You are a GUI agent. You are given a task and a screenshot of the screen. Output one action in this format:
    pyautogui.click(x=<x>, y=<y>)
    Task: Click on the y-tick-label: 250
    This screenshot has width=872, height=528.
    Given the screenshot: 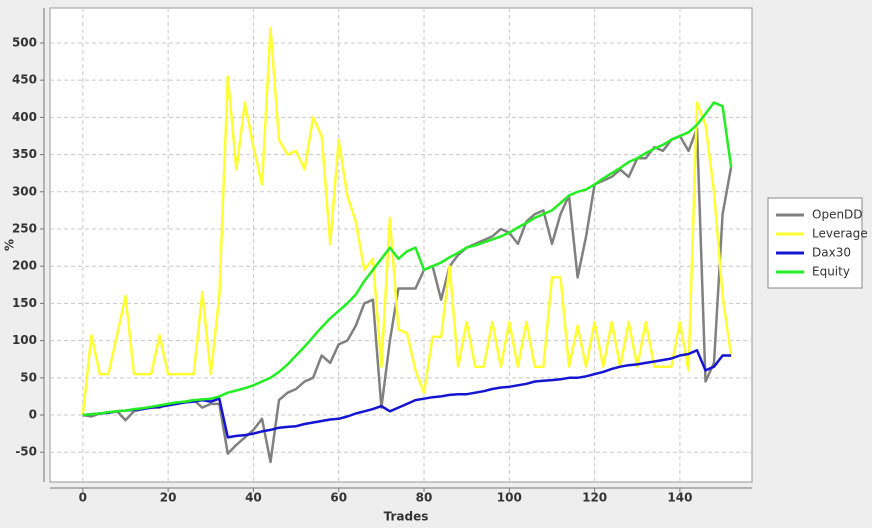 What is the action you would take?
    pyautogui.click(x=24, y=229)
    